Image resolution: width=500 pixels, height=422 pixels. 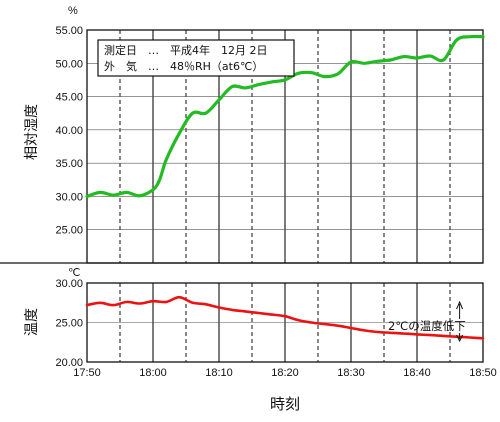 I want to click on x-tick-label: 18:20, so click(x=285, y=373).